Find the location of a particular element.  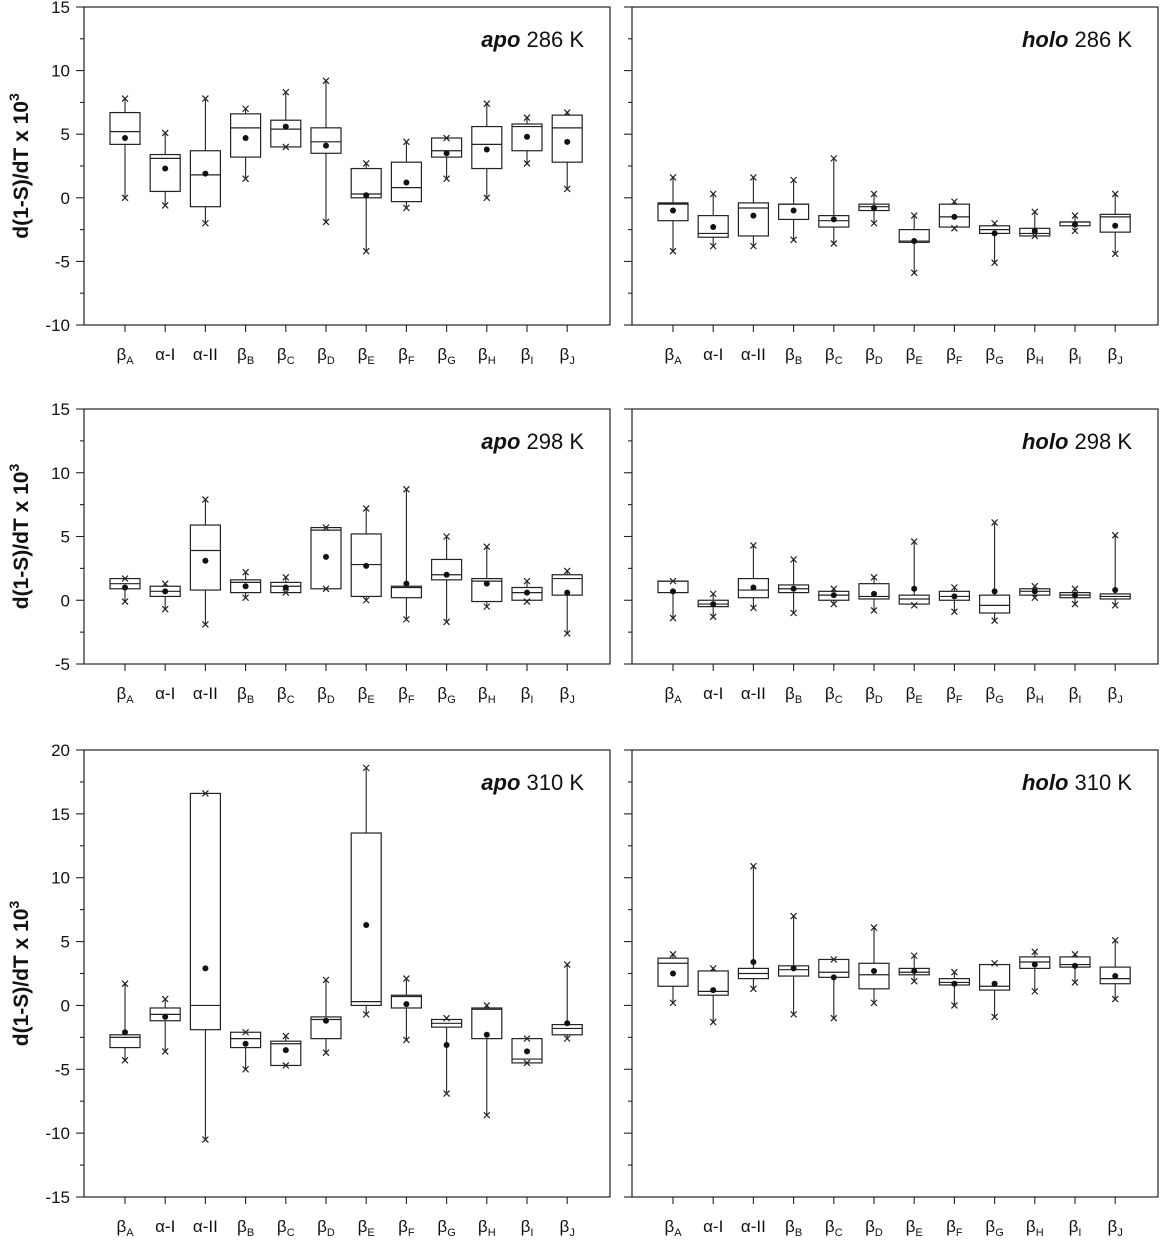

panel-holo-286: βA α-I α-II βB βC βD βE βF βG βH βI βJ holo 286 K is located at coordinates (891, 186).